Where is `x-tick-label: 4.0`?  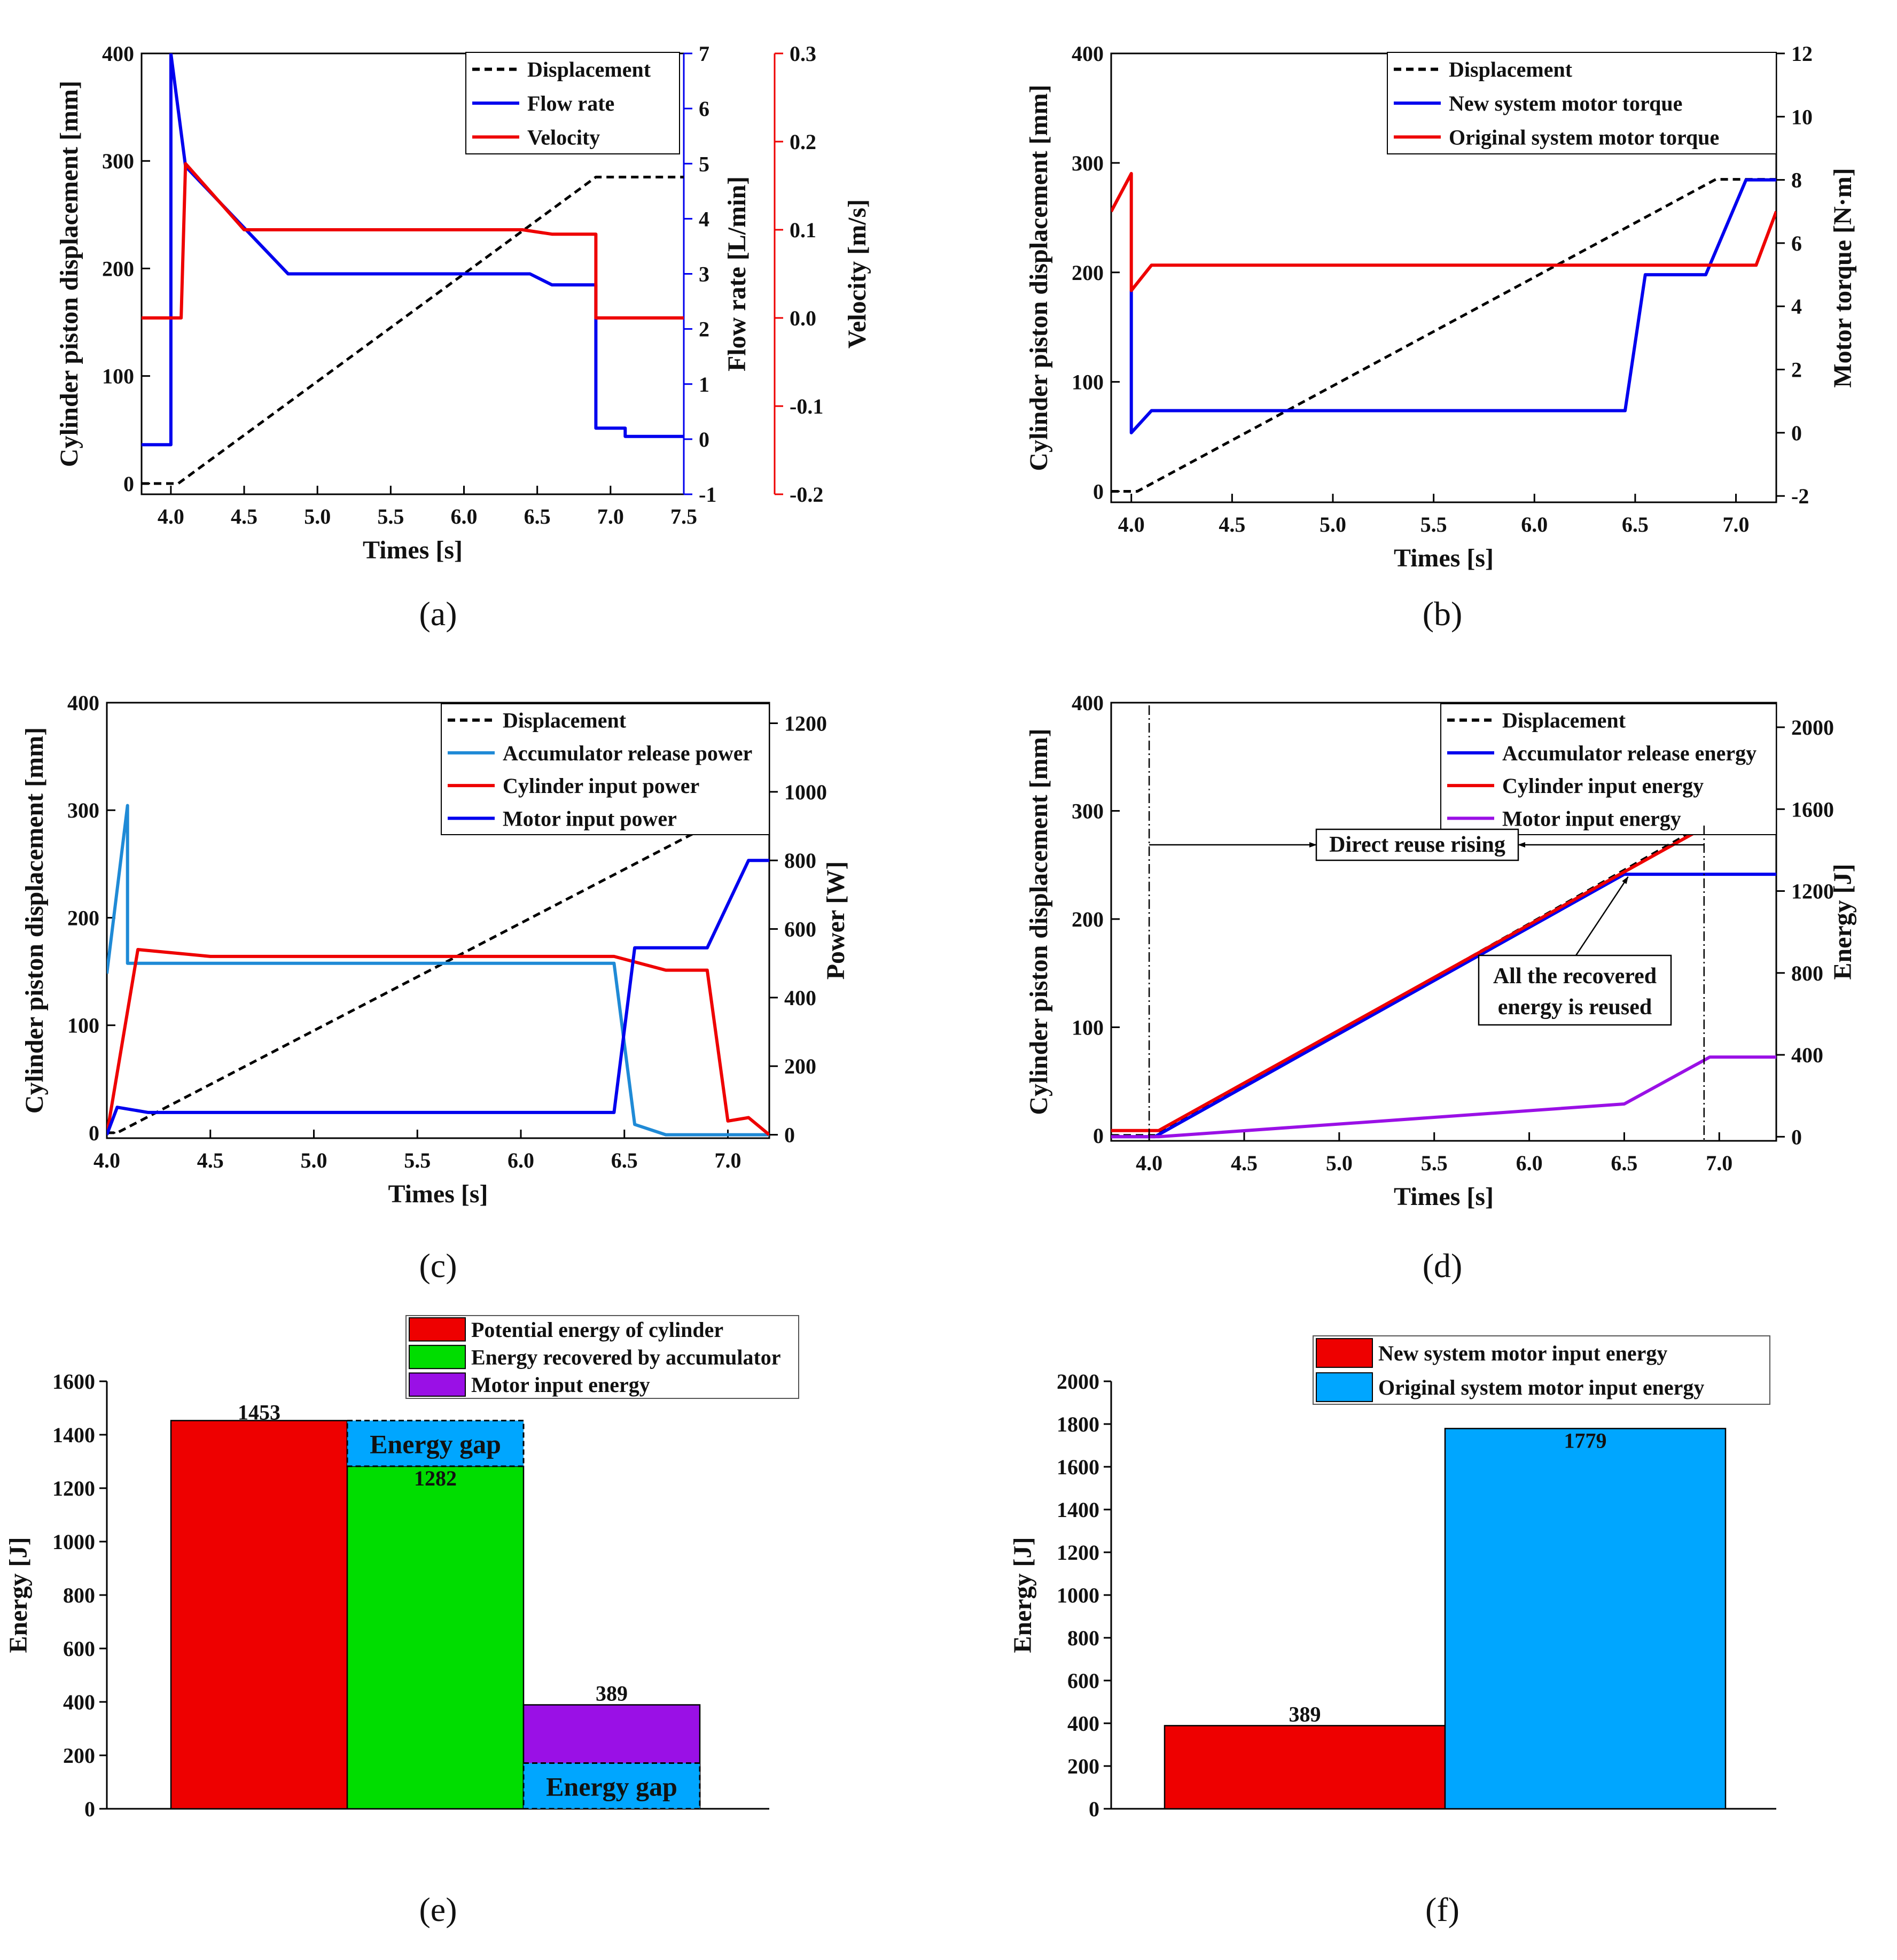
x-tick-label: 4.0 is located at coordinates (1131, 524).